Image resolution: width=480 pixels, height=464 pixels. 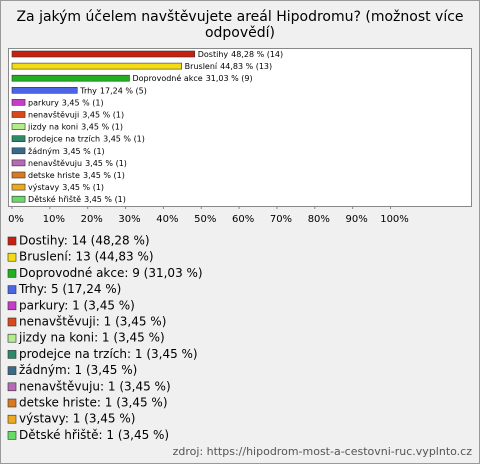 What do you see at coordinates (92, 322) in the screenshot?
I see `legend-label: nenavštěvuji: 1 (3,45 %)` at bounding box center [92, 322].